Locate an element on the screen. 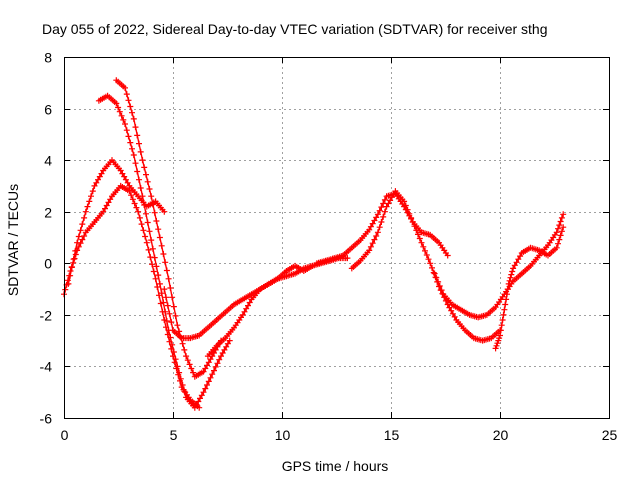 This screenshot has height=480, width=640. y-tick-label: 4 is located at coordinates (48, 161).